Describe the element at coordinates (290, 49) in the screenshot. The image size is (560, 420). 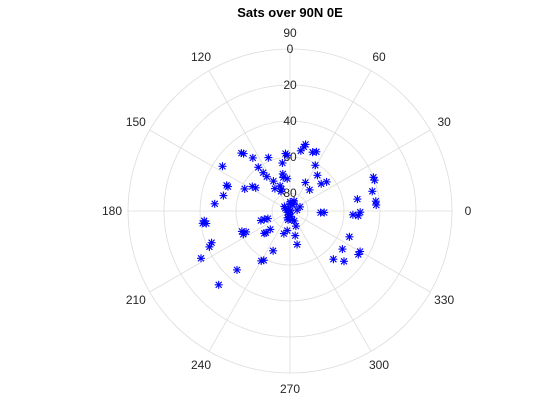
I see `radius-tick-label: 0` at that location.